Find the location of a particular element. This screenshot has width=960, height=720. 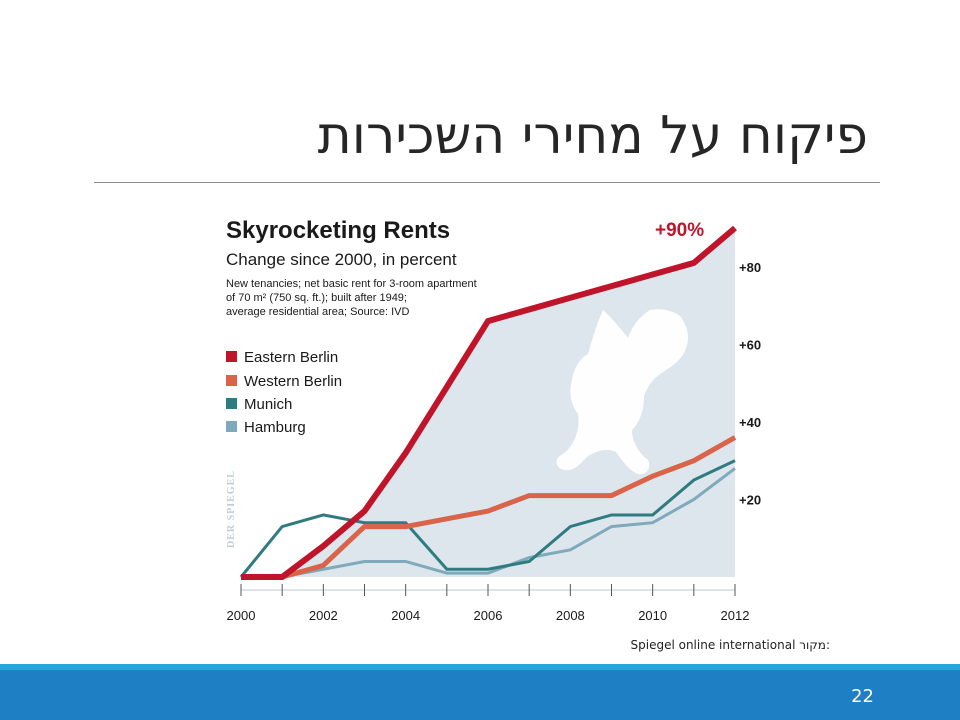

legend-label-hamburg: Hamburg is located at coordinates (275, 427).